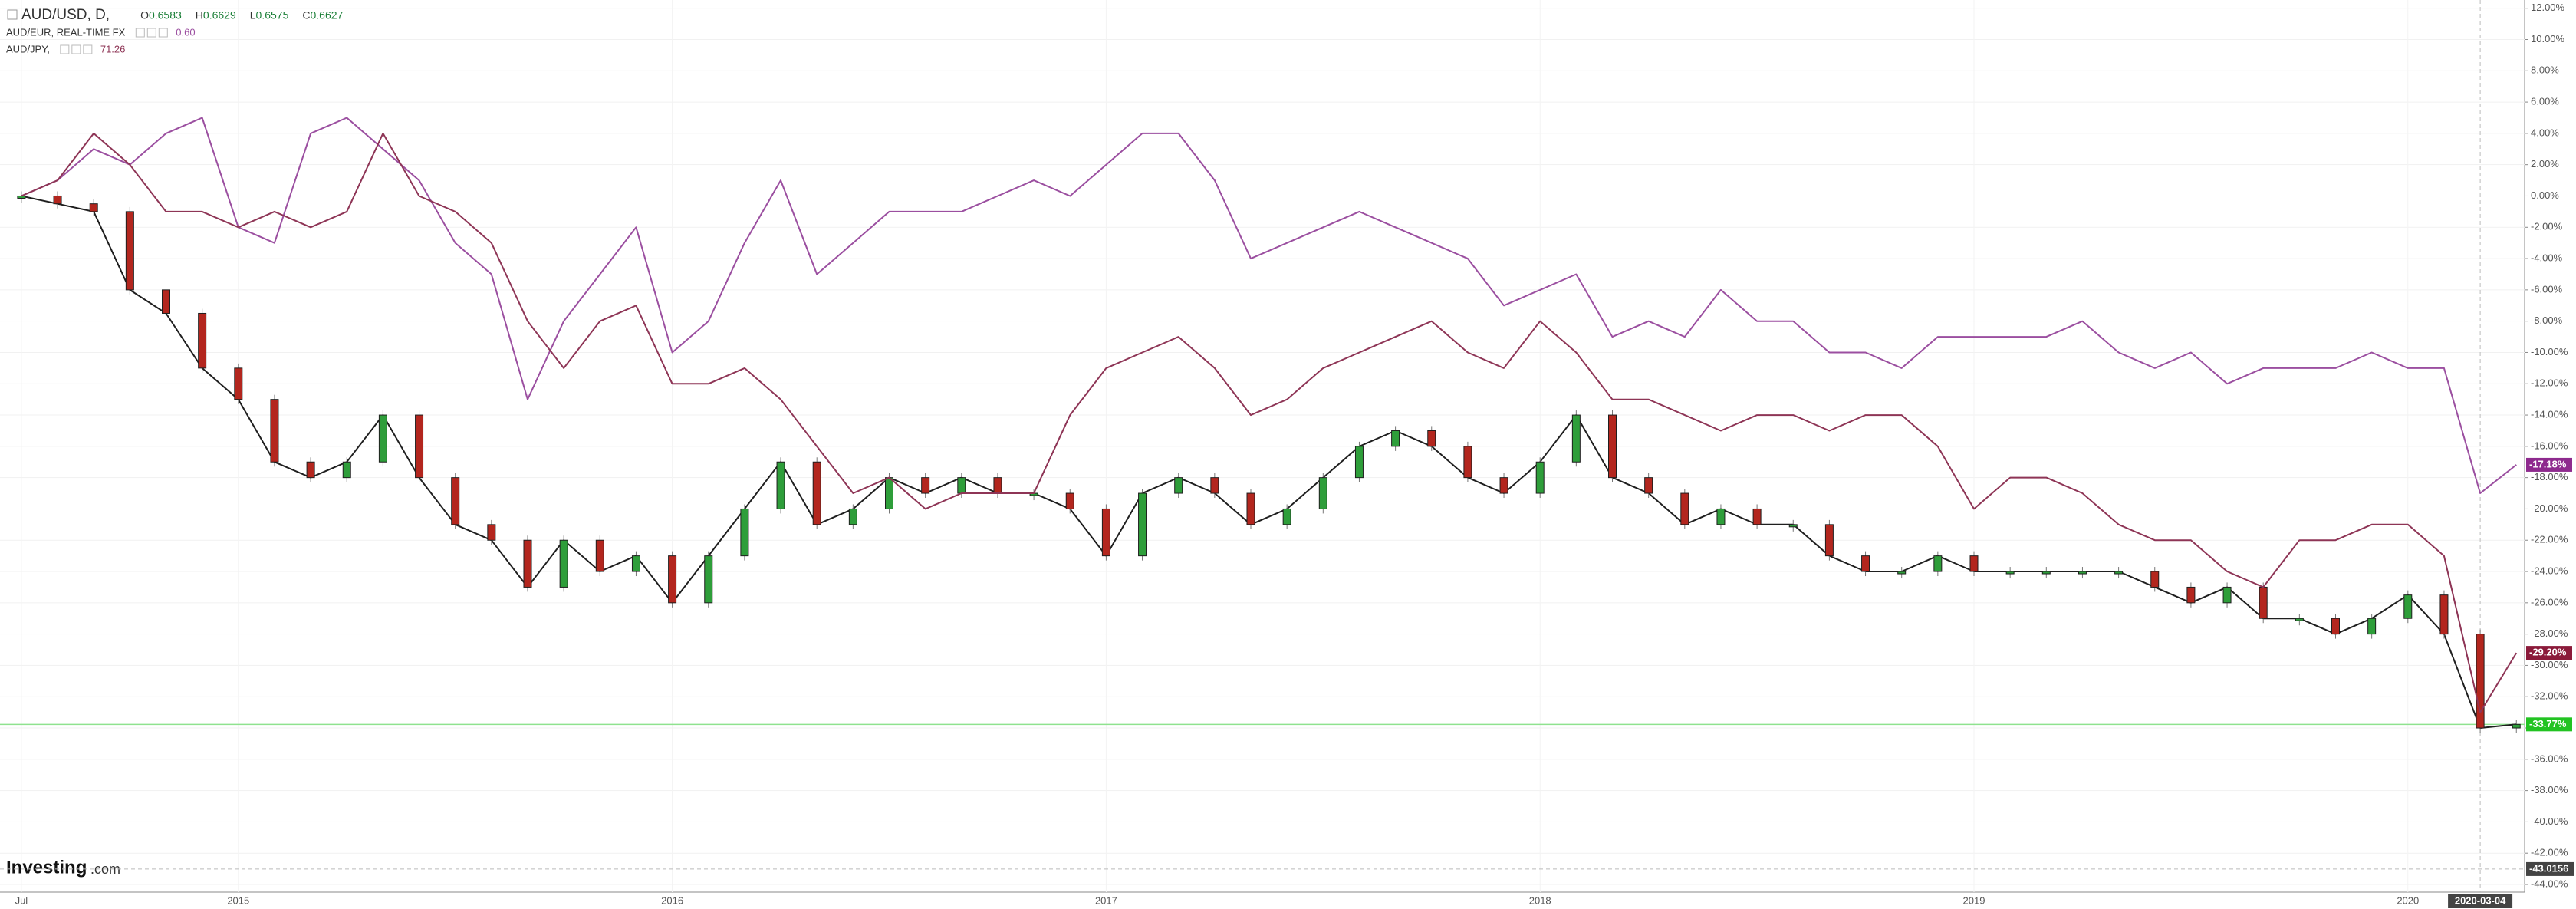  Describe the element at coordinates (2549, 351) in the screenshot. I see `y-tick-label: -10.00%` at that location.